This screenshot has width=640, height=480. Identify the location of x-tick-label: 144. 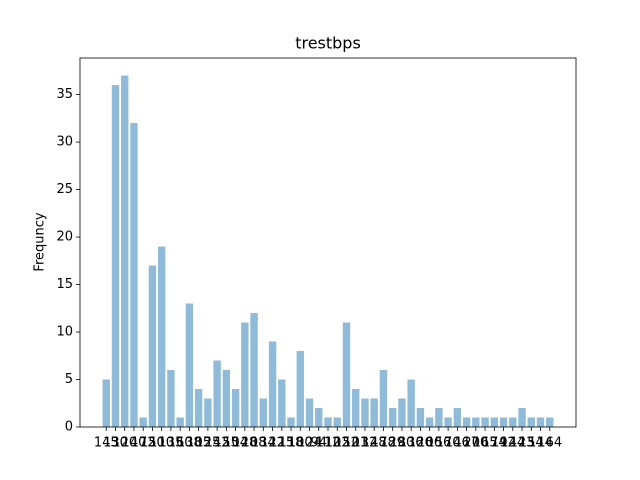
(512, 443).